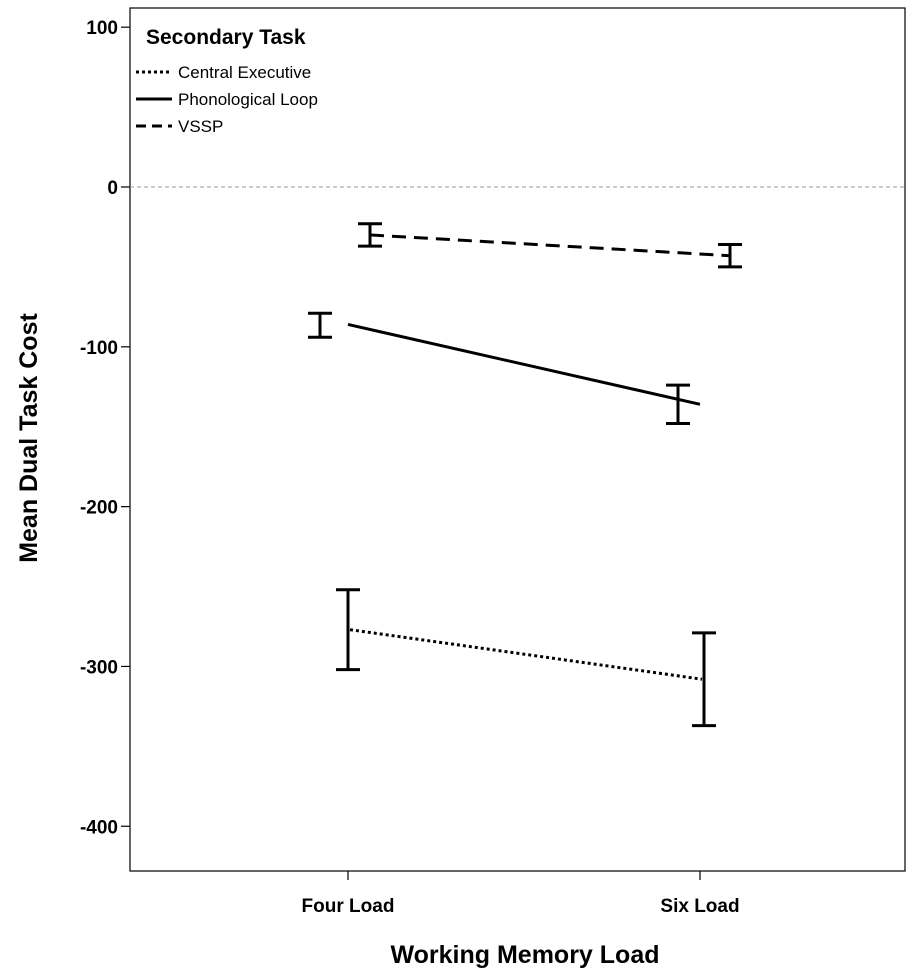  Describe the element at coordinates (102, 28) in the screenshot. I see `y-tick-label: 100` at that location.